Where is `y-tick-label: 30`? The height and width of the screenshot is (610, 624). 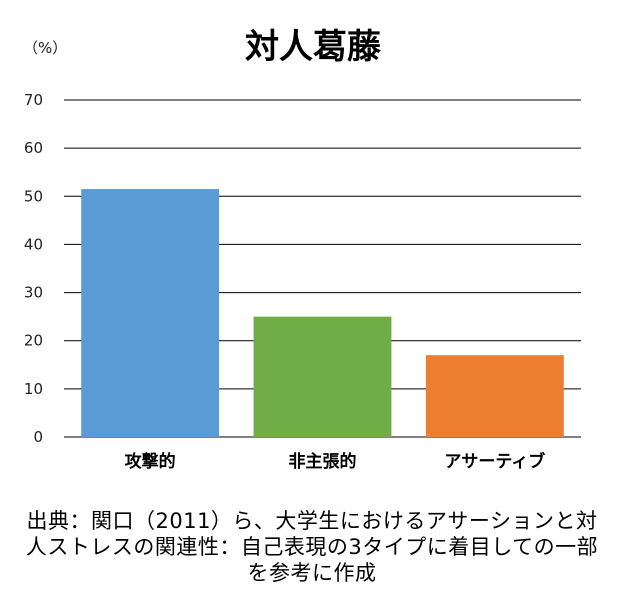
y-tick-label: 30 is located at coordinates (33, 293).